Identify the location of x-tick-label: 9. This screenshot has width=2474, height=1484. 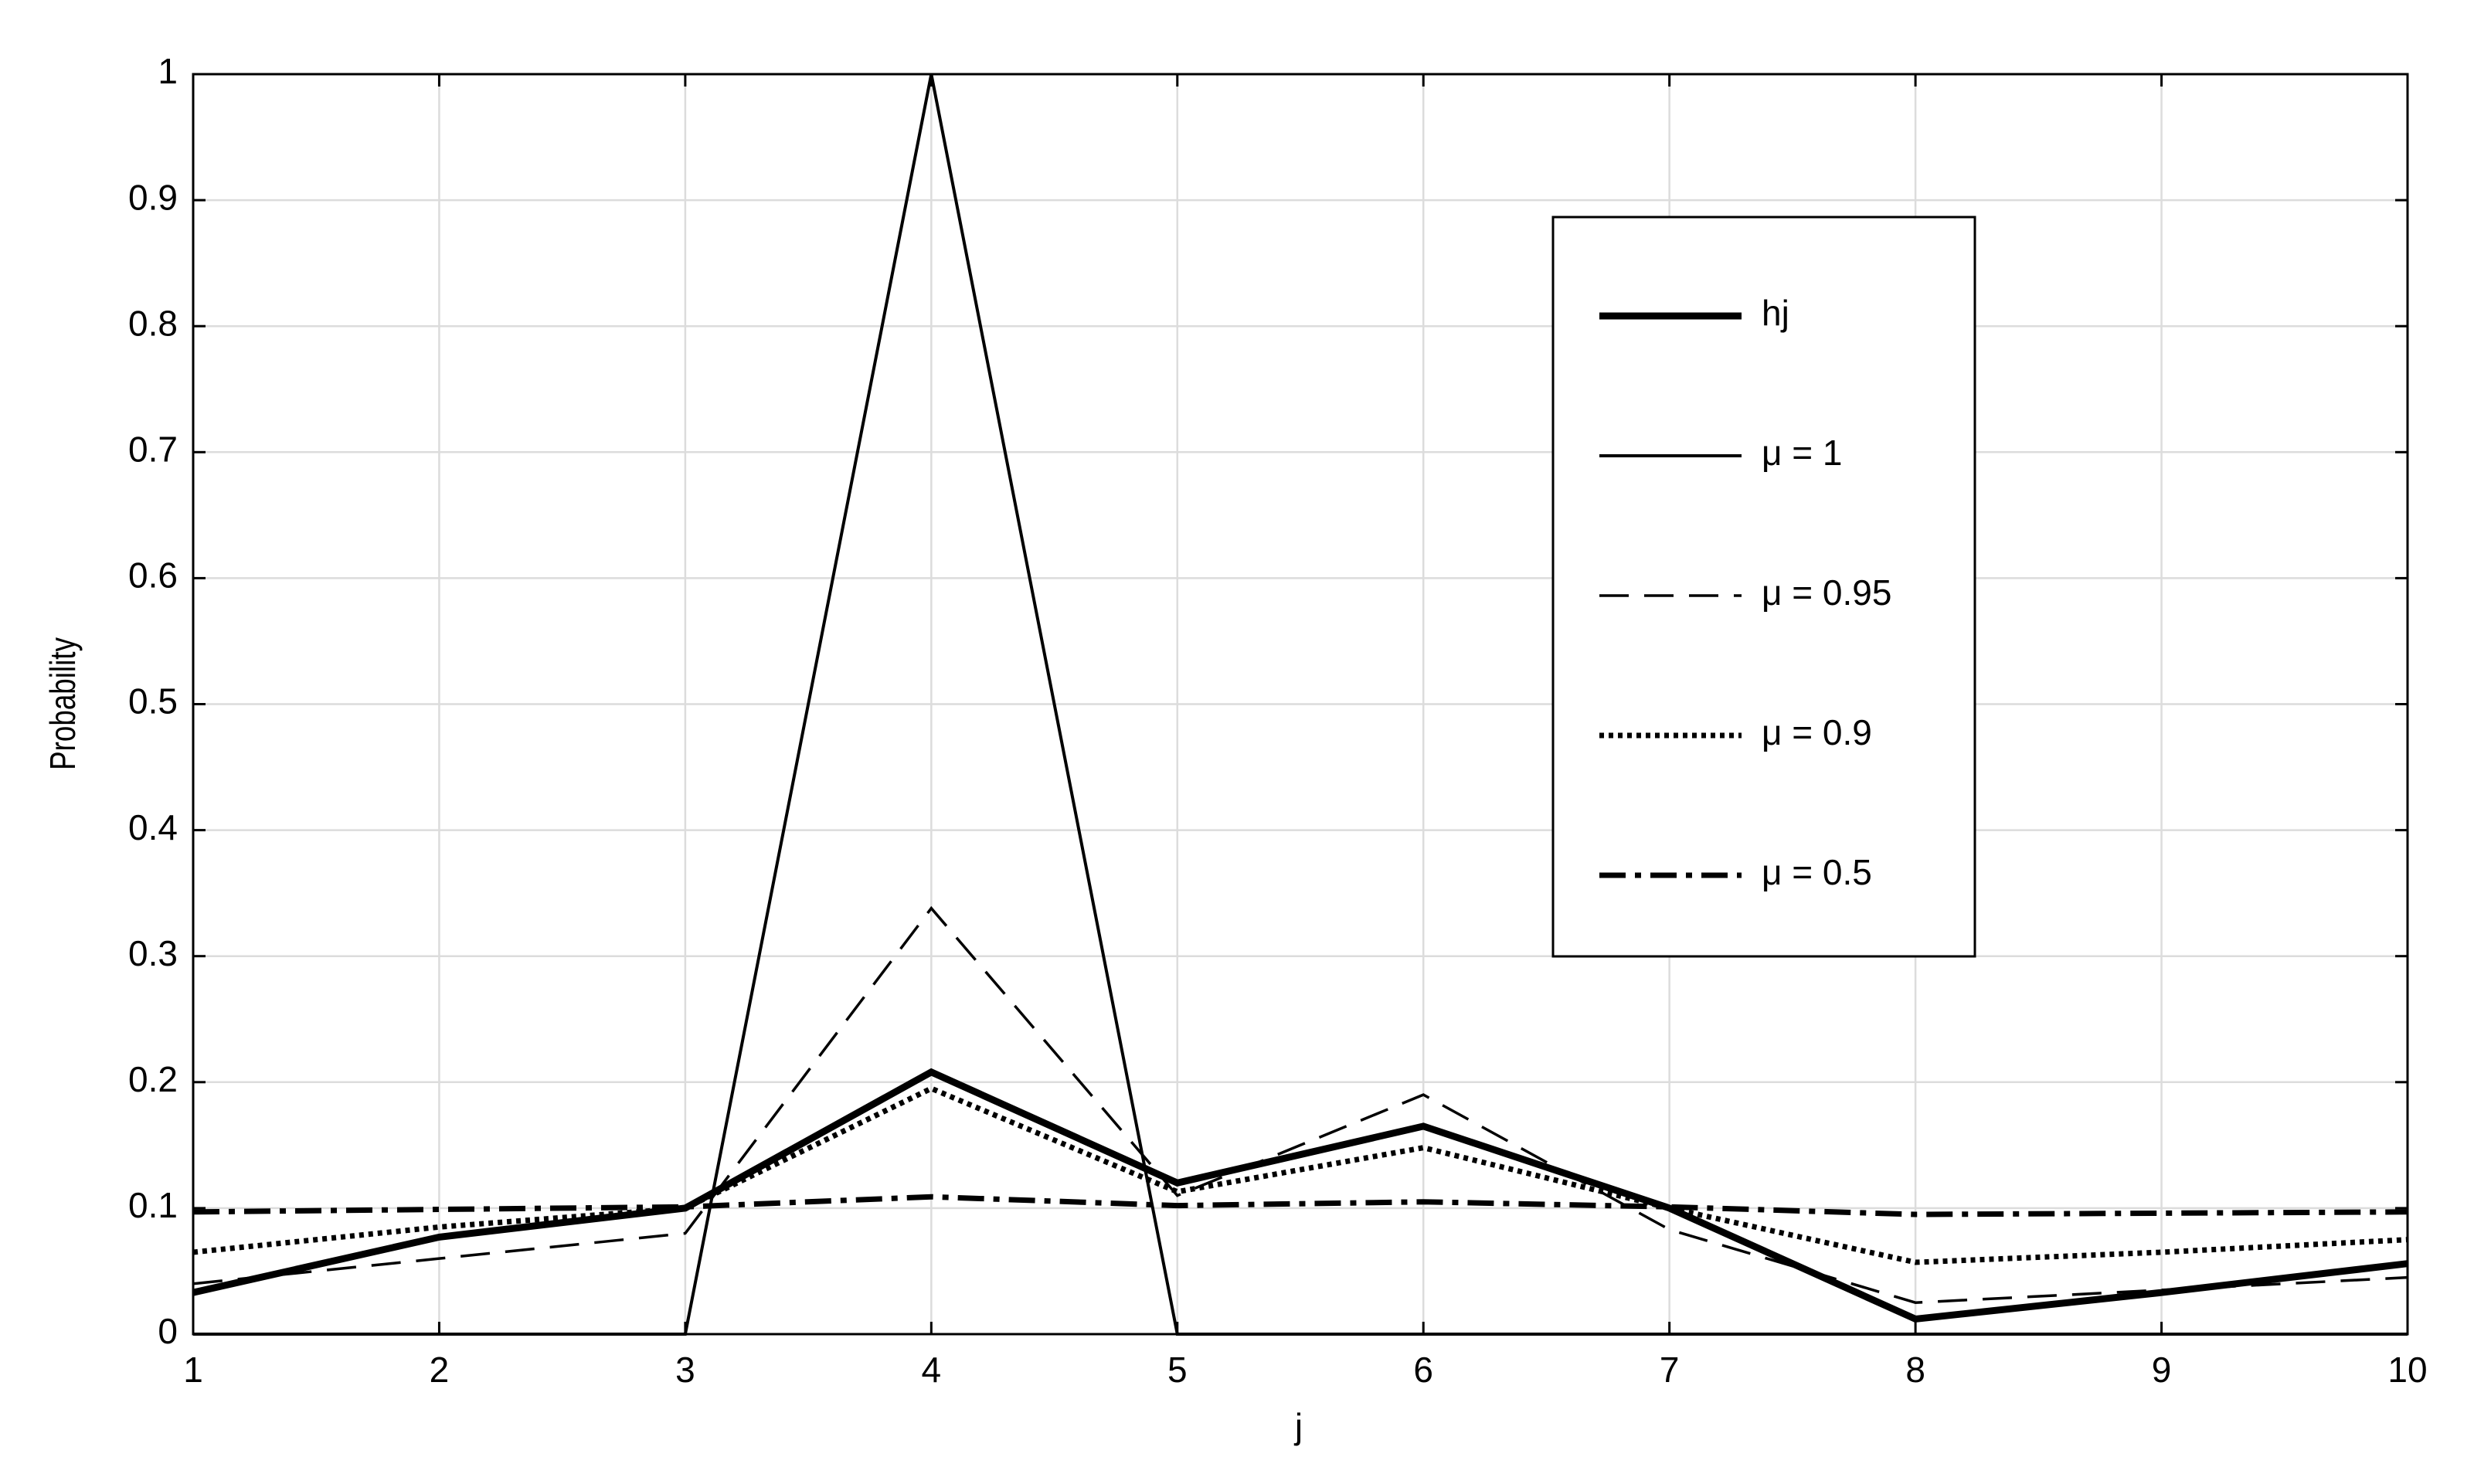
(2162, 1370).